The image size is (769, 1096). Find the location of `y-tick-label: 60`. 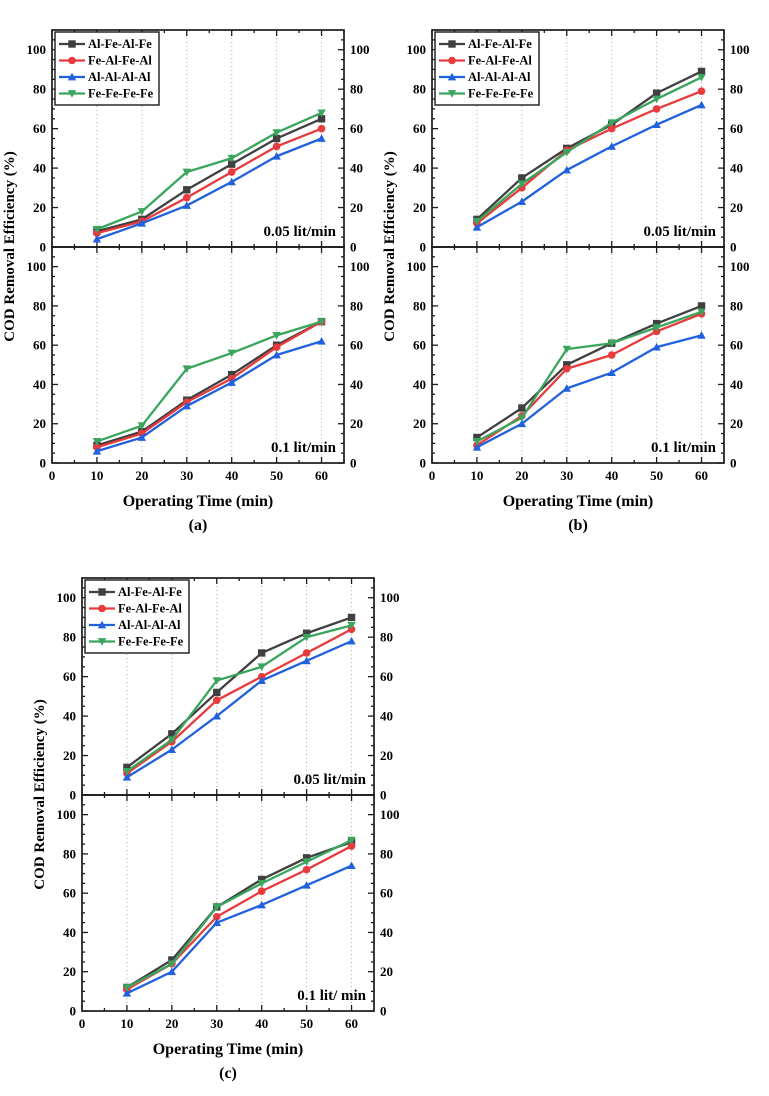

y-tick-label: 60 is located at coordinates (419, 345).